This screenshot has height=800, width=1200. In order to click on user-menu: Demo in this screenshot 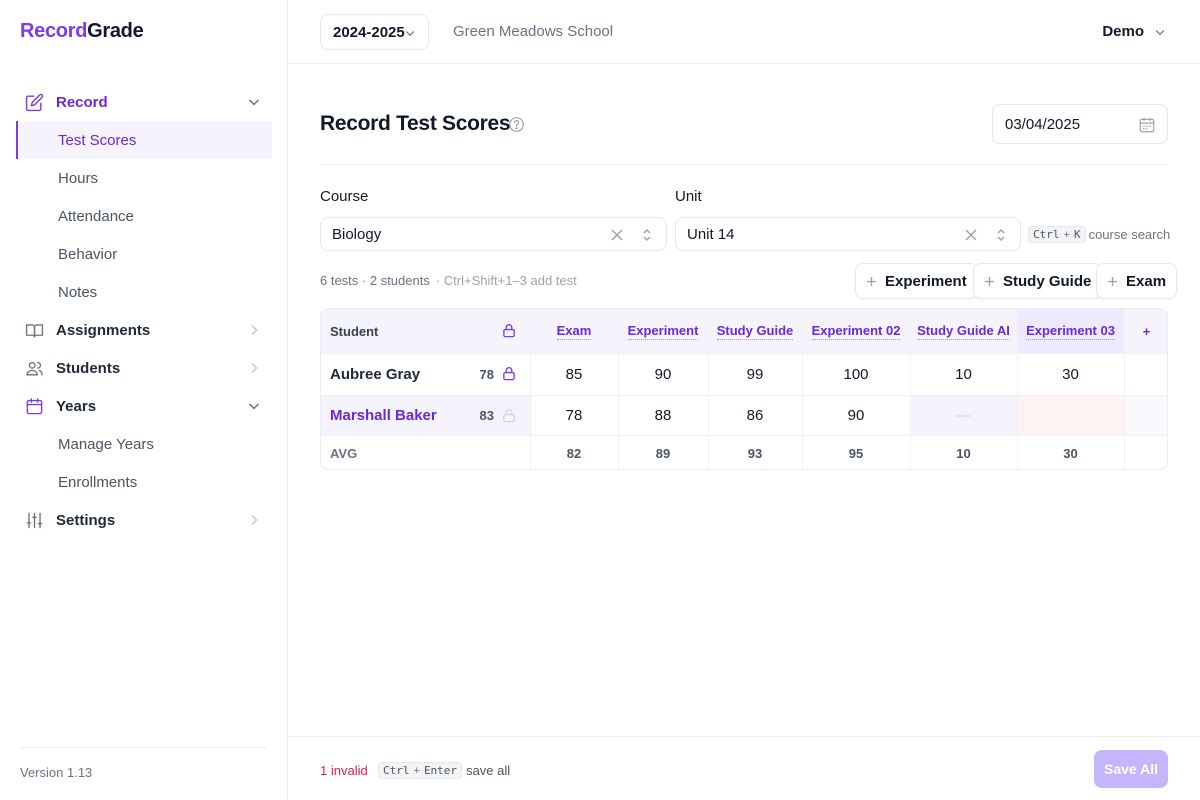, I will do `click(1134, 31)`.